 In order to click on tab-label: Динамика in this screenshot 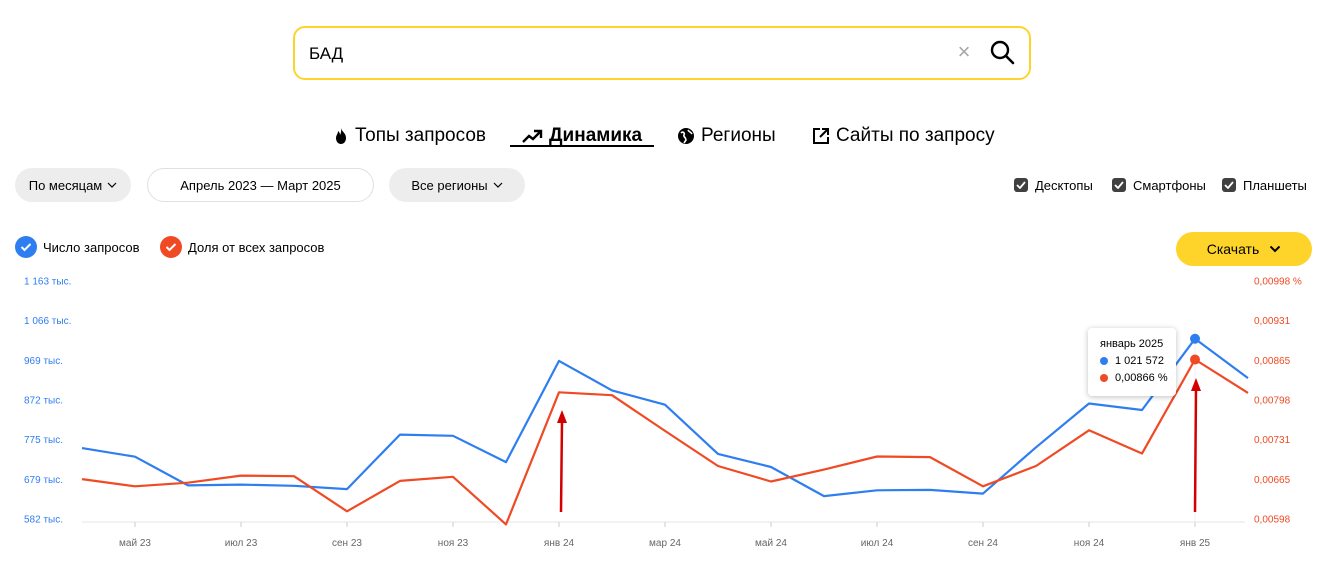, I will do `click(596, 135)`.